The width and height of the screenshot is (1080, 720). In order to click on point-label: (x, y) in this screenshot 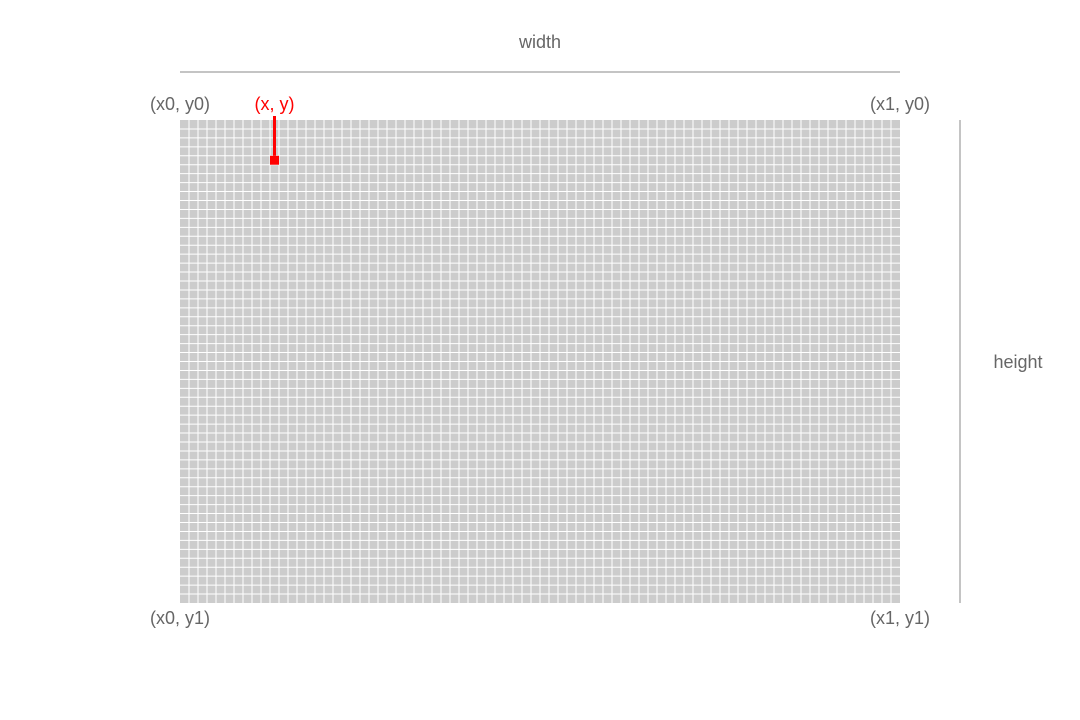, I will do `click(275, 104)`.